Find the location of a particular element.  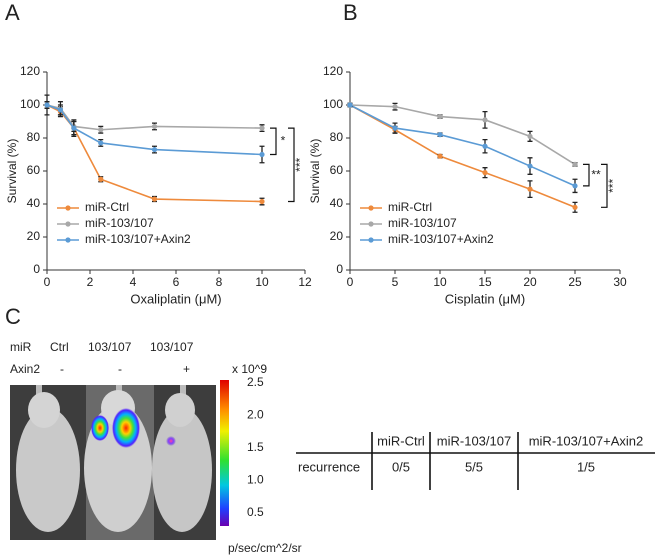

x-tick-label: 10 is located at coordinates (262, 282).